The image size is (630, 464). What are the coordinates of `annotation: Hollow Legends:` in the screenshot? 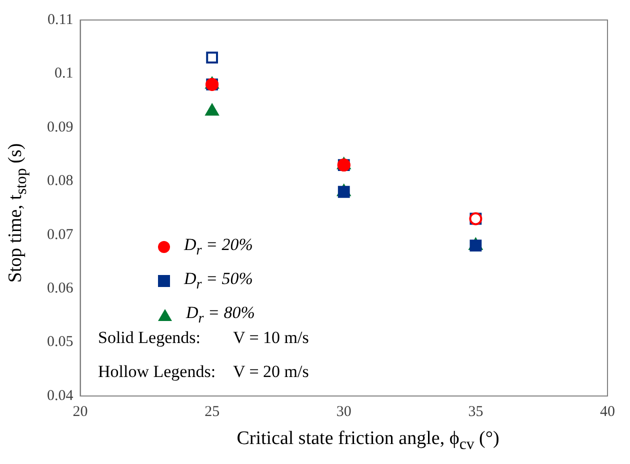 It's located at (157, 372).